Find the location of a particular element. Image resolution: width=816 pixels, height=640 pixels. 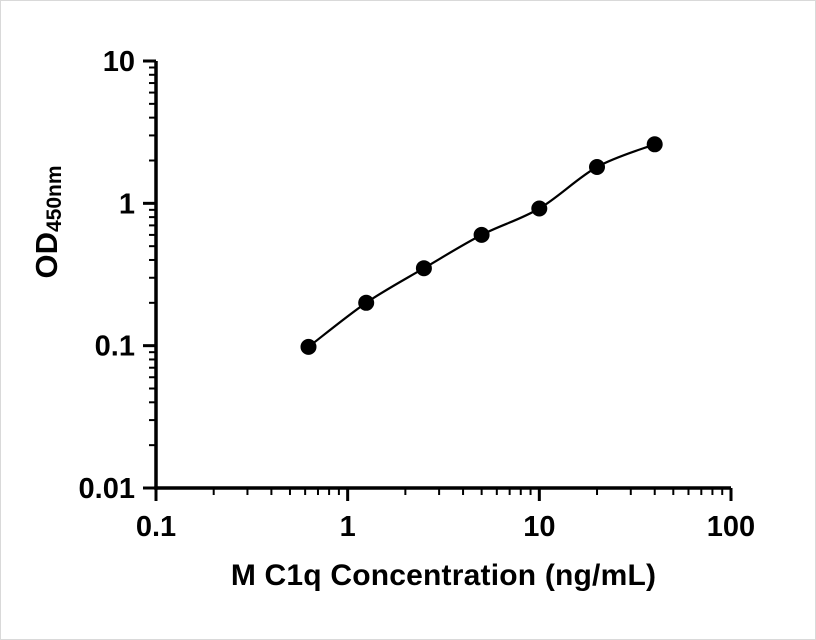

y-axis-title-main: OD is located at coordinates (46, 255).